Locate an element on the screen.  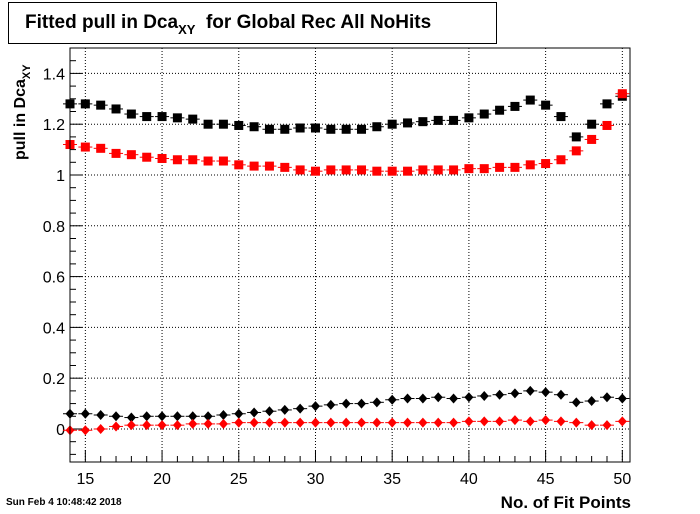
timestamp: Sun Feb 4 10:48:42 2018 is located at coordinates (64, 502).